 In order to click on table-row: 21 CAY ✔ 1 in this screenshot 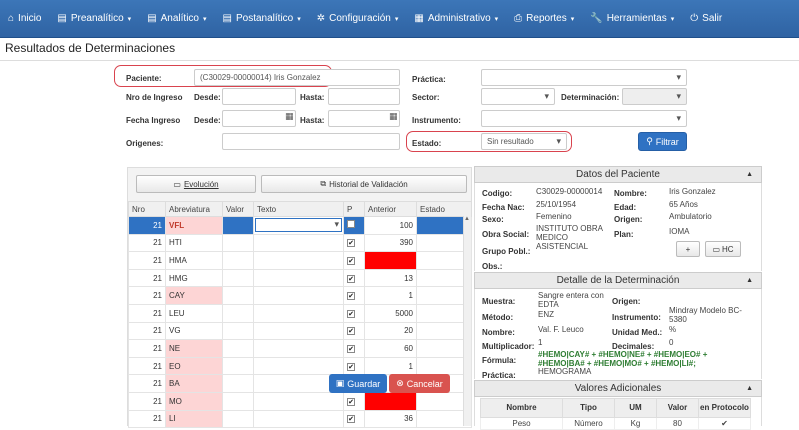, I will do `click(300, 295)`.